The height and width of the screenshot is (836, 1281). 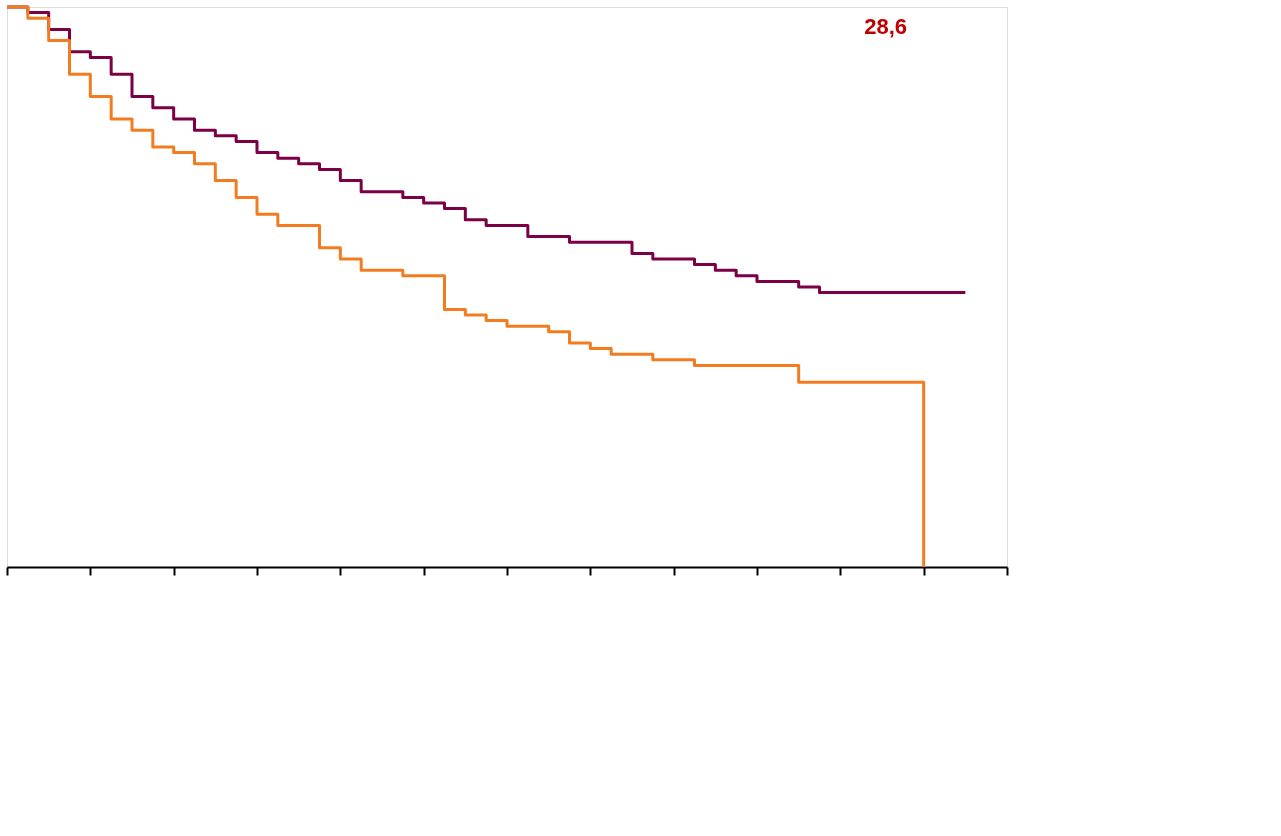 I want to click on annotation: 28,6, so click(x=885, y=26).